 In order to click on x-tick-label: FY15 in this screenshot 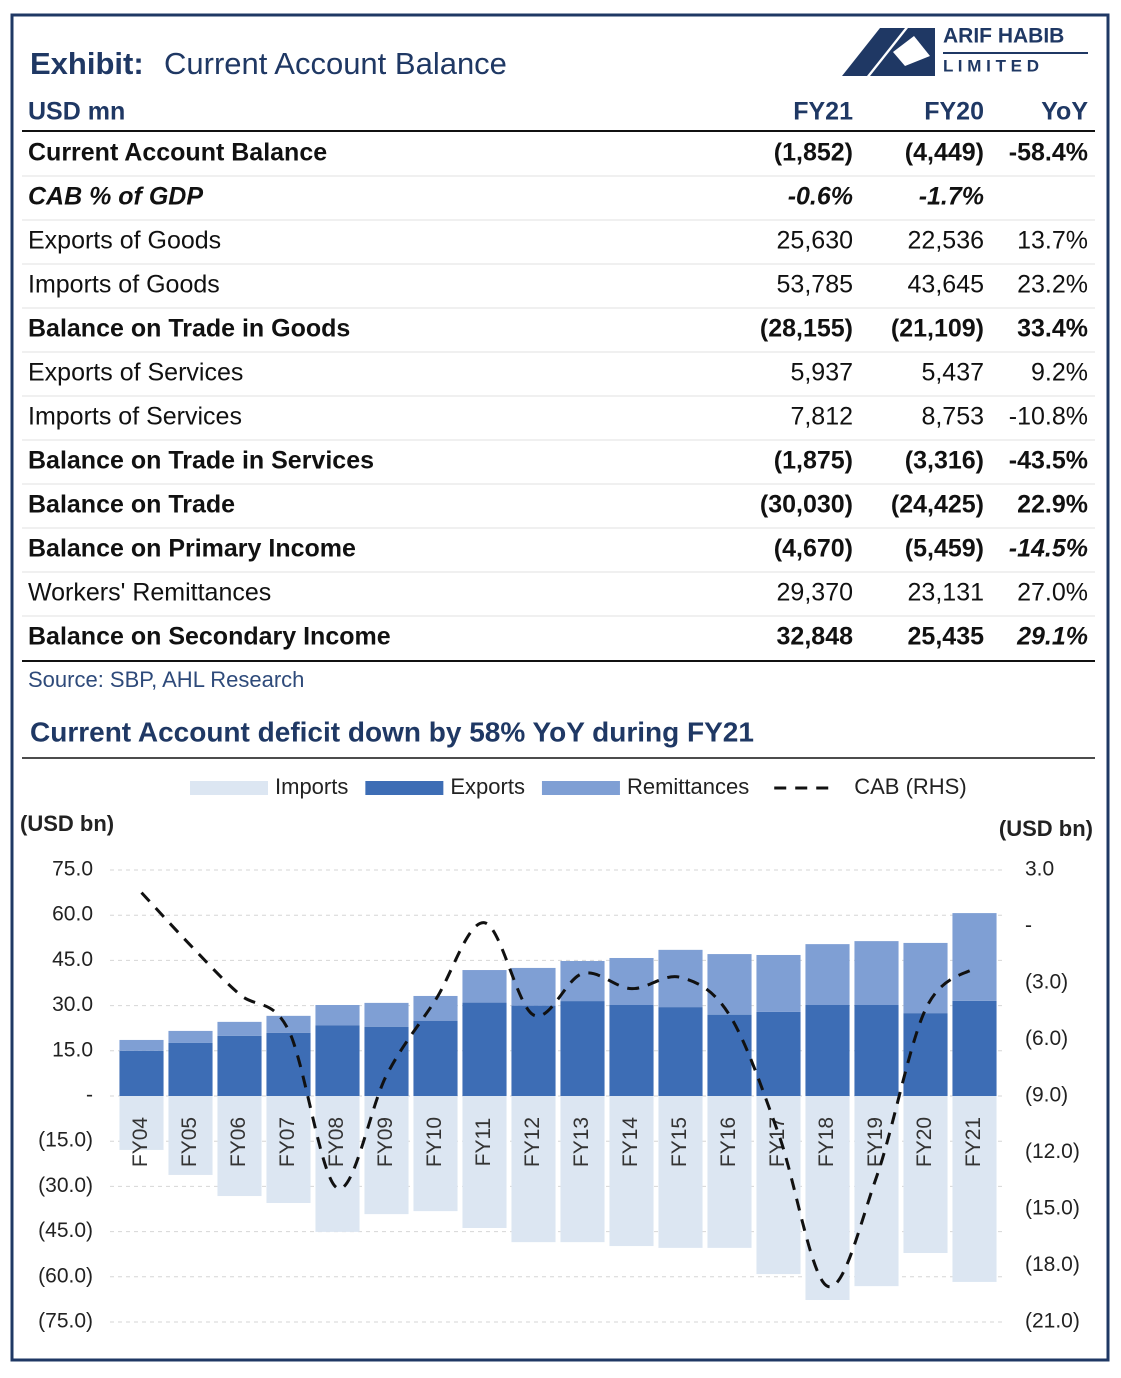, I will do `click(679, 1142)`.